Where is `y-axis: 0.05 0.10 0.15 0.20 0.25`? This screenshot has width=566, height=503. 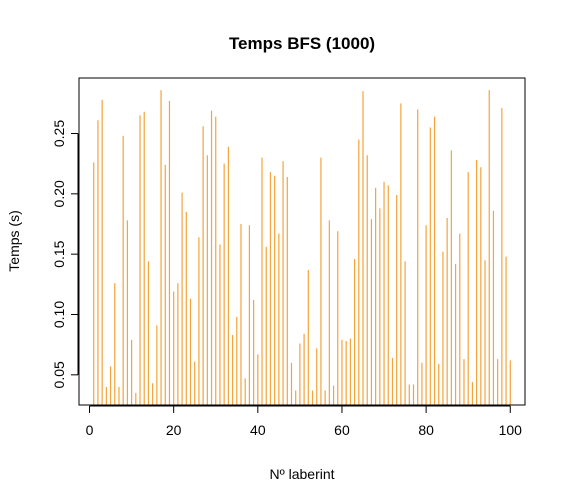
y-axis: 0.05 0.10 0.15 0.20 0.25 is located at coordinates (65, 254).